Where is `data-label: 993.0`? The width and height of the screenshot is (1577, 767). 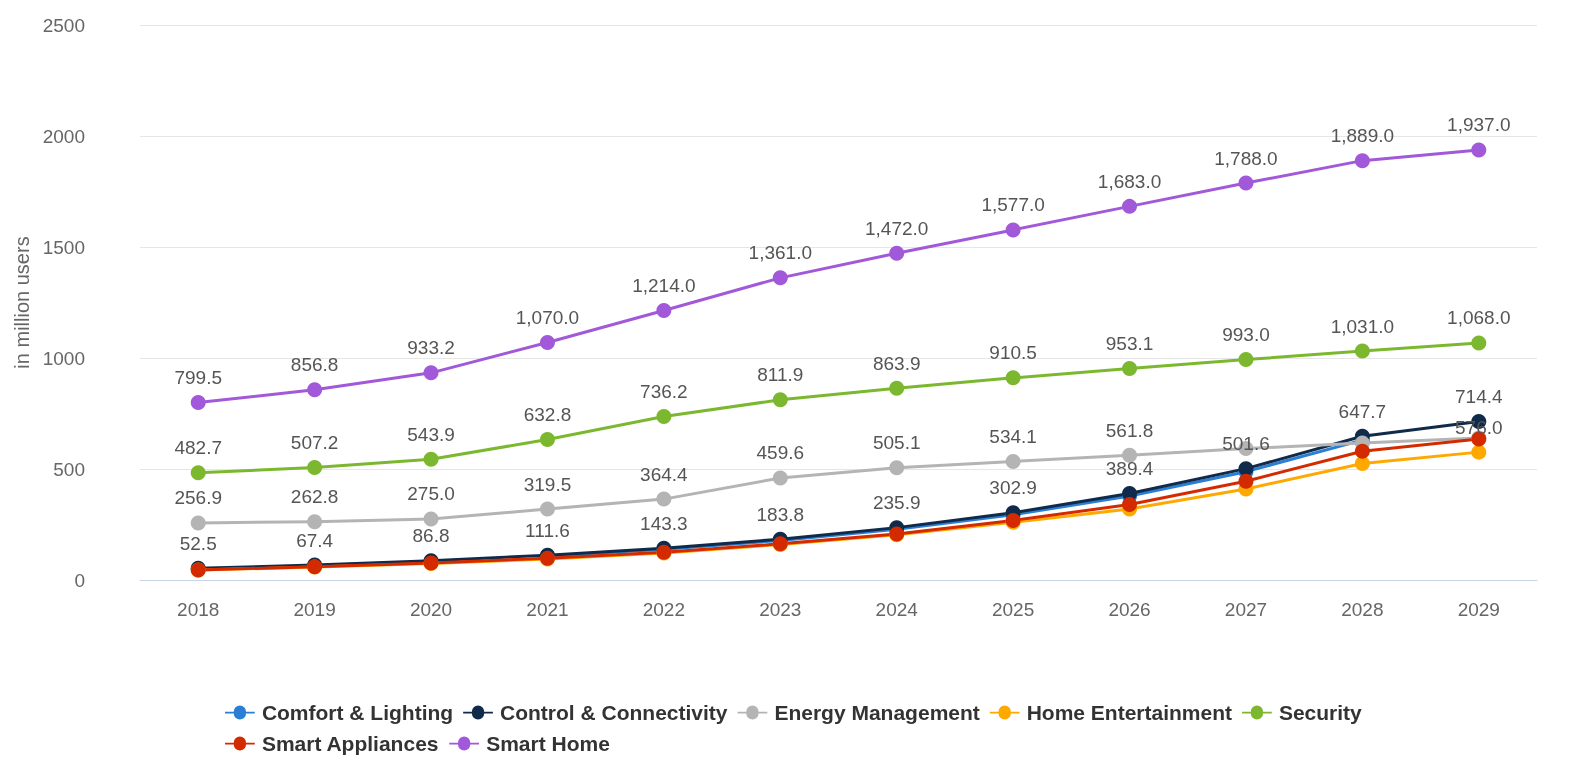 data-label: 993.0 is located at coordinates (1246, 335).